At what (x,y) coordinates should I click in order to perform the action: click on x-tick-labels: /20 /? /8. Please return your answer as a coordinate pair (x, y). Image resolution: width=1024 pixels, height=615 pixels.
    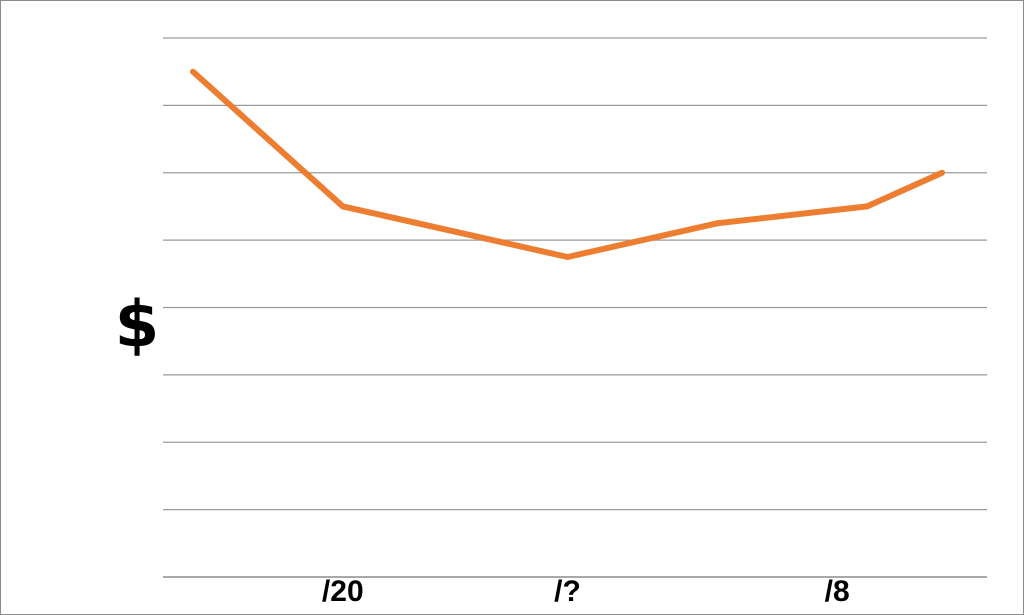
    Looking at the image, I should click on (586, 591).